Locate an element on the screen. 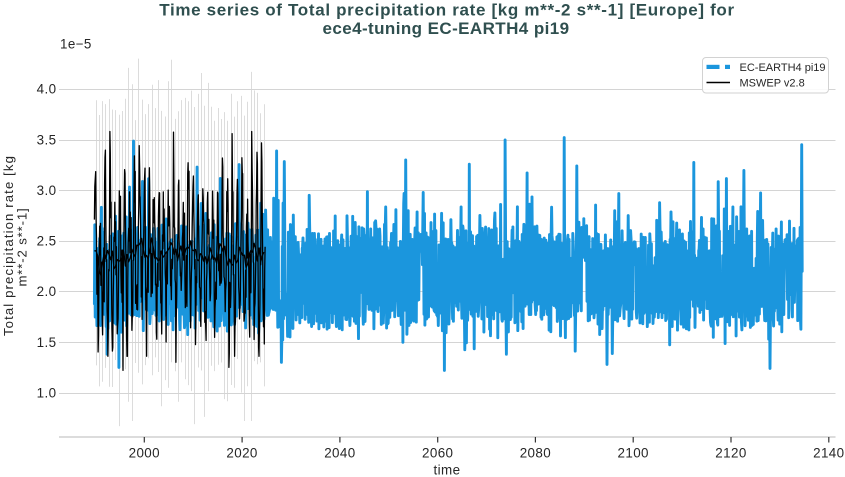 The image size is (845, 477). svg-text: 2120 is located at coordinates (730, 453).